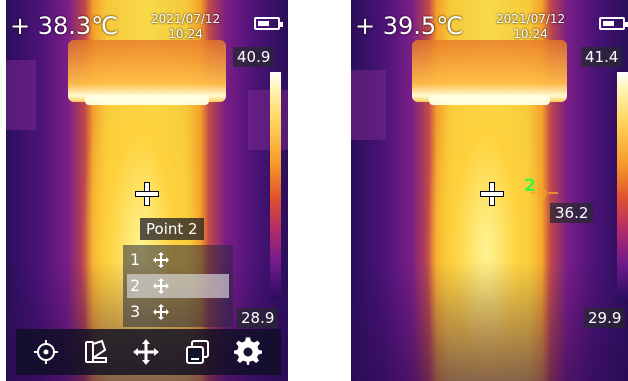 This screenshot has height=381, width=628. I want to click on spot-number: 2, so click(530, 186).